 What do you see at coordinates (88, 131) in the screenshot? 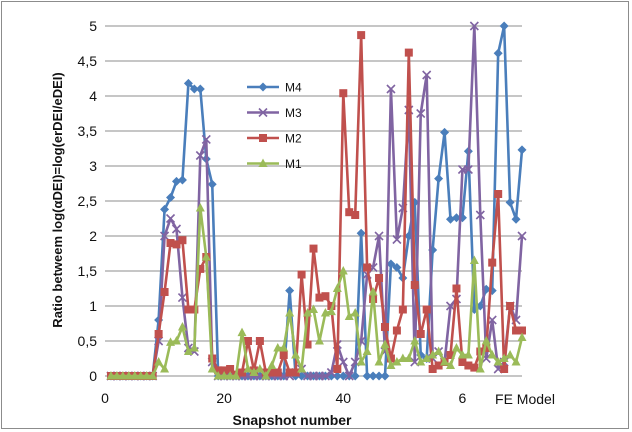
I see `y-tick-label: 3,5` at bounding box center [88, 131].